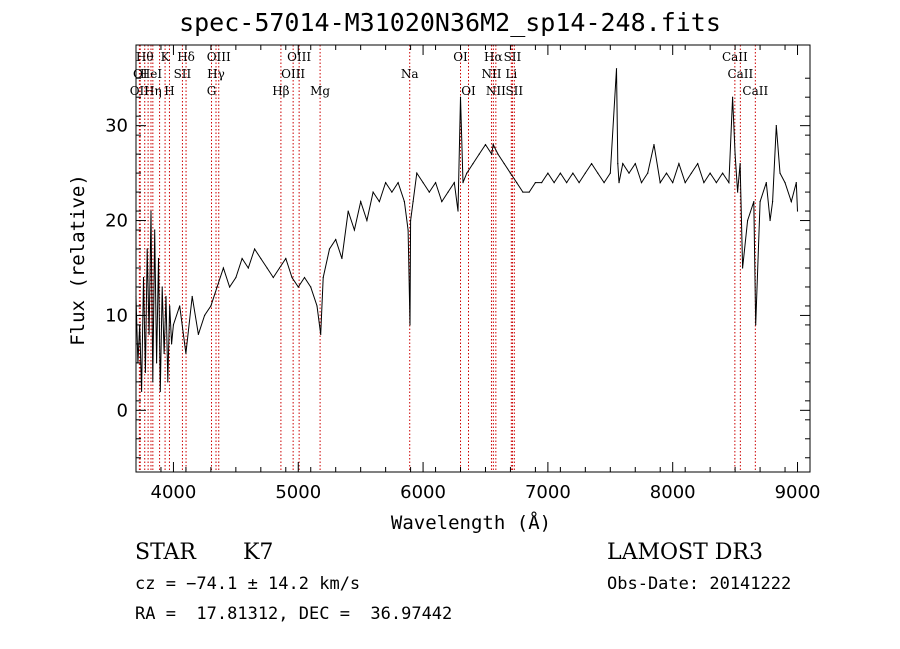 Image resolution: width=900 pixels, height=649 pixels. What do you see at coordinates (798, 492) in the screenshot?
I see `x-tick-label: 9000` at bounding box center [798, 492].